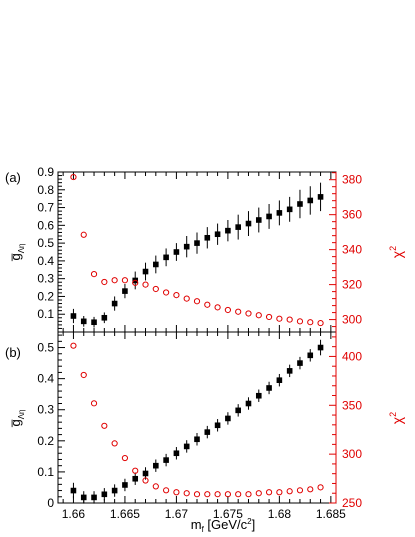  I want to click on x-axis-title-unit-end: ], so click(254, 524).